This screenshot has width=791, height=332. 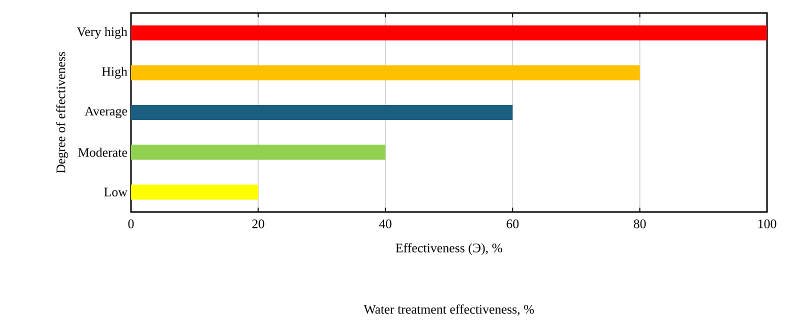 What do you see at coordinates (102, 33) in the screenshot?
I see `y-tick-label: Very high` at bounding box center [102, 33].